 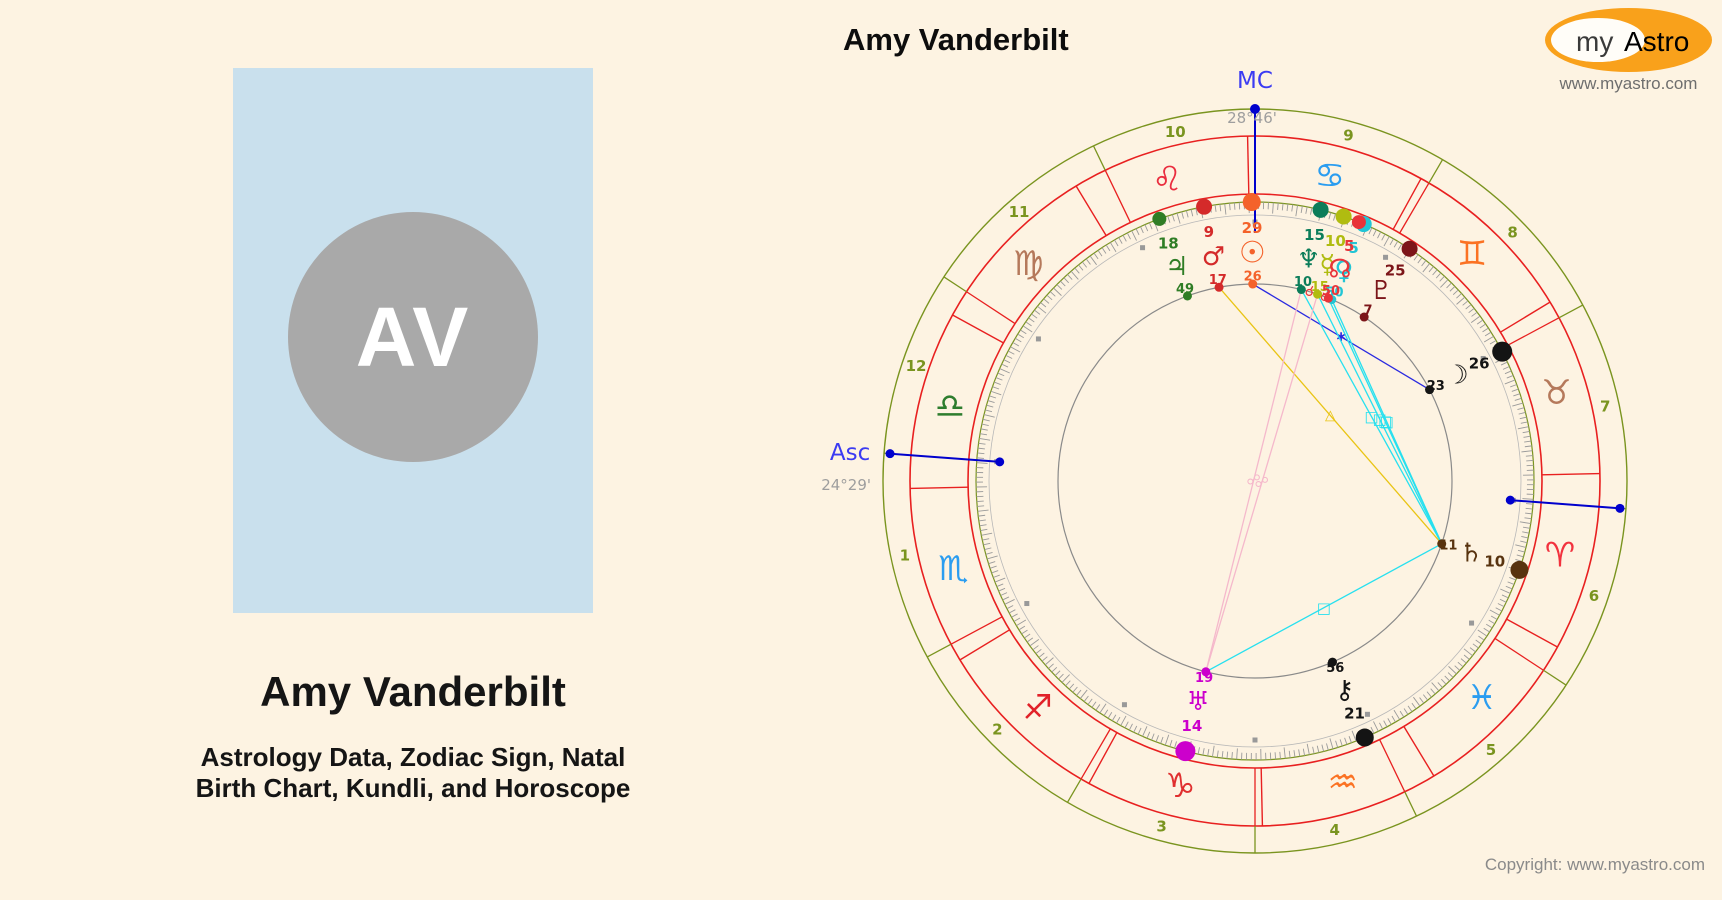 What do you see at coordinates (1512, 232) in the screenshot?
I see `house-number-8: 8` at bounding box center [1512, 232].